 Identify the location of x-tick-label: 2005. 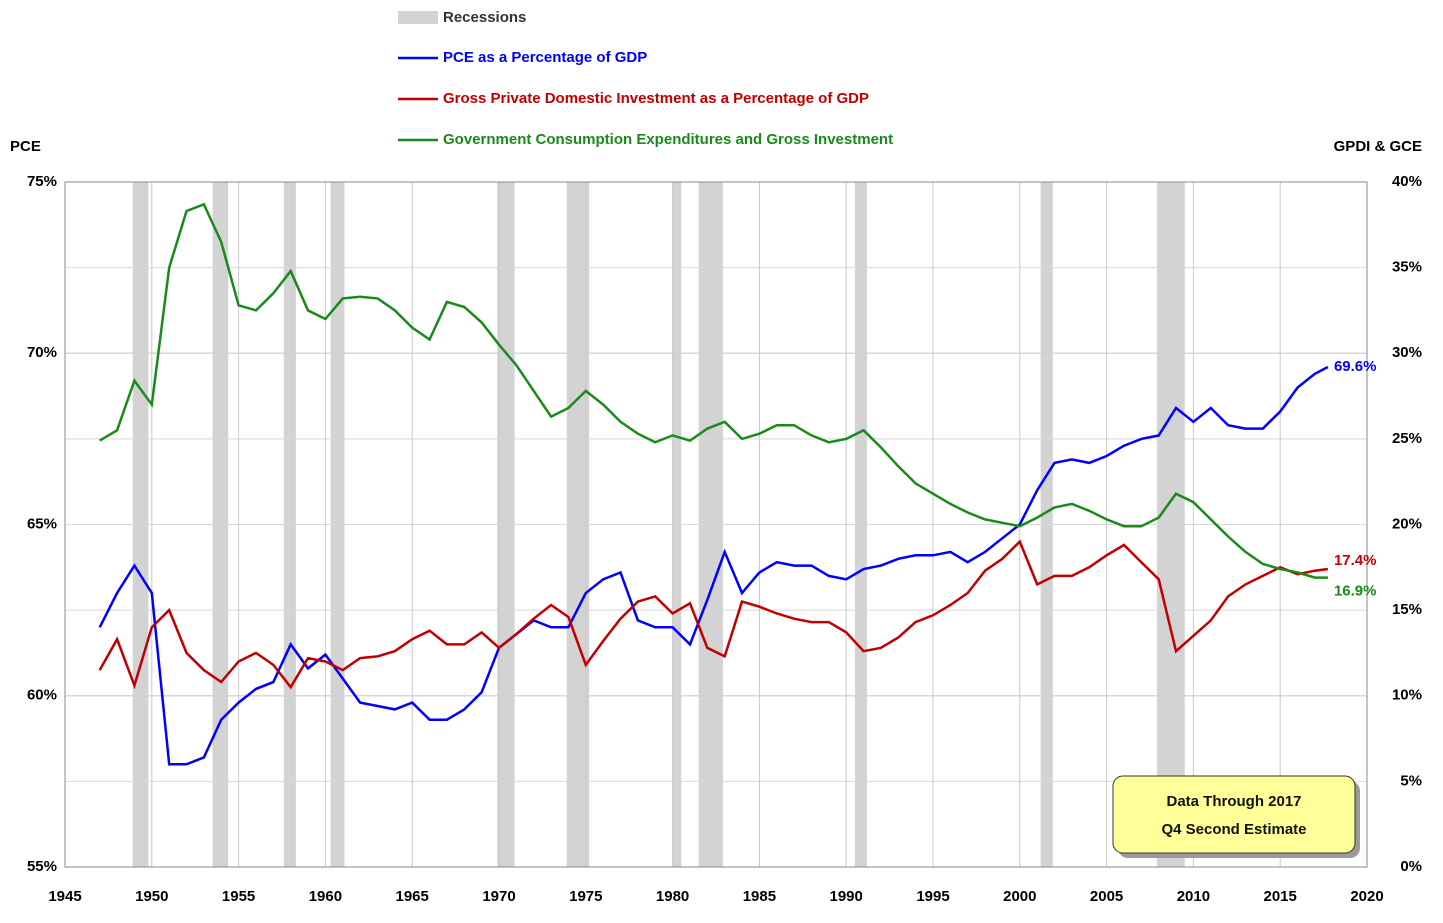
(1106, 896).